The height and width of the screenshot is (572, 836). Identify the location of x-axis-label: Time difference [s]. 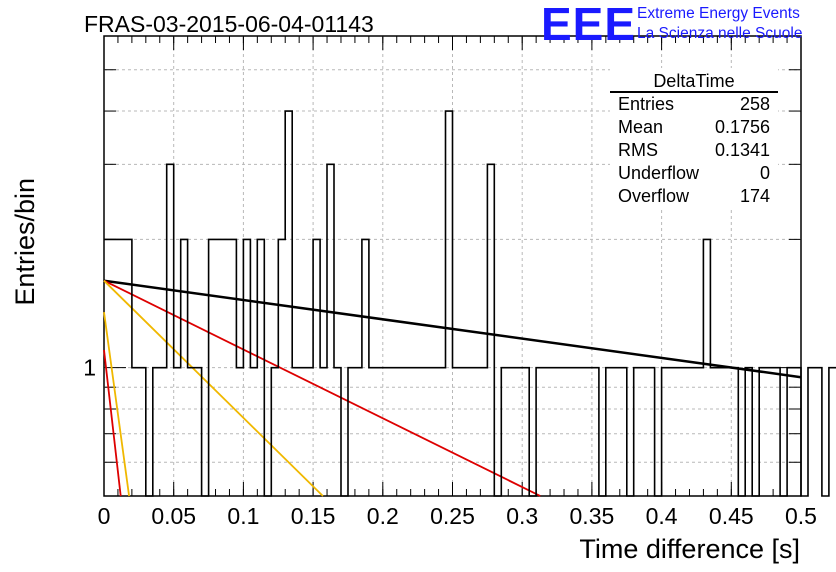
(689, 549).